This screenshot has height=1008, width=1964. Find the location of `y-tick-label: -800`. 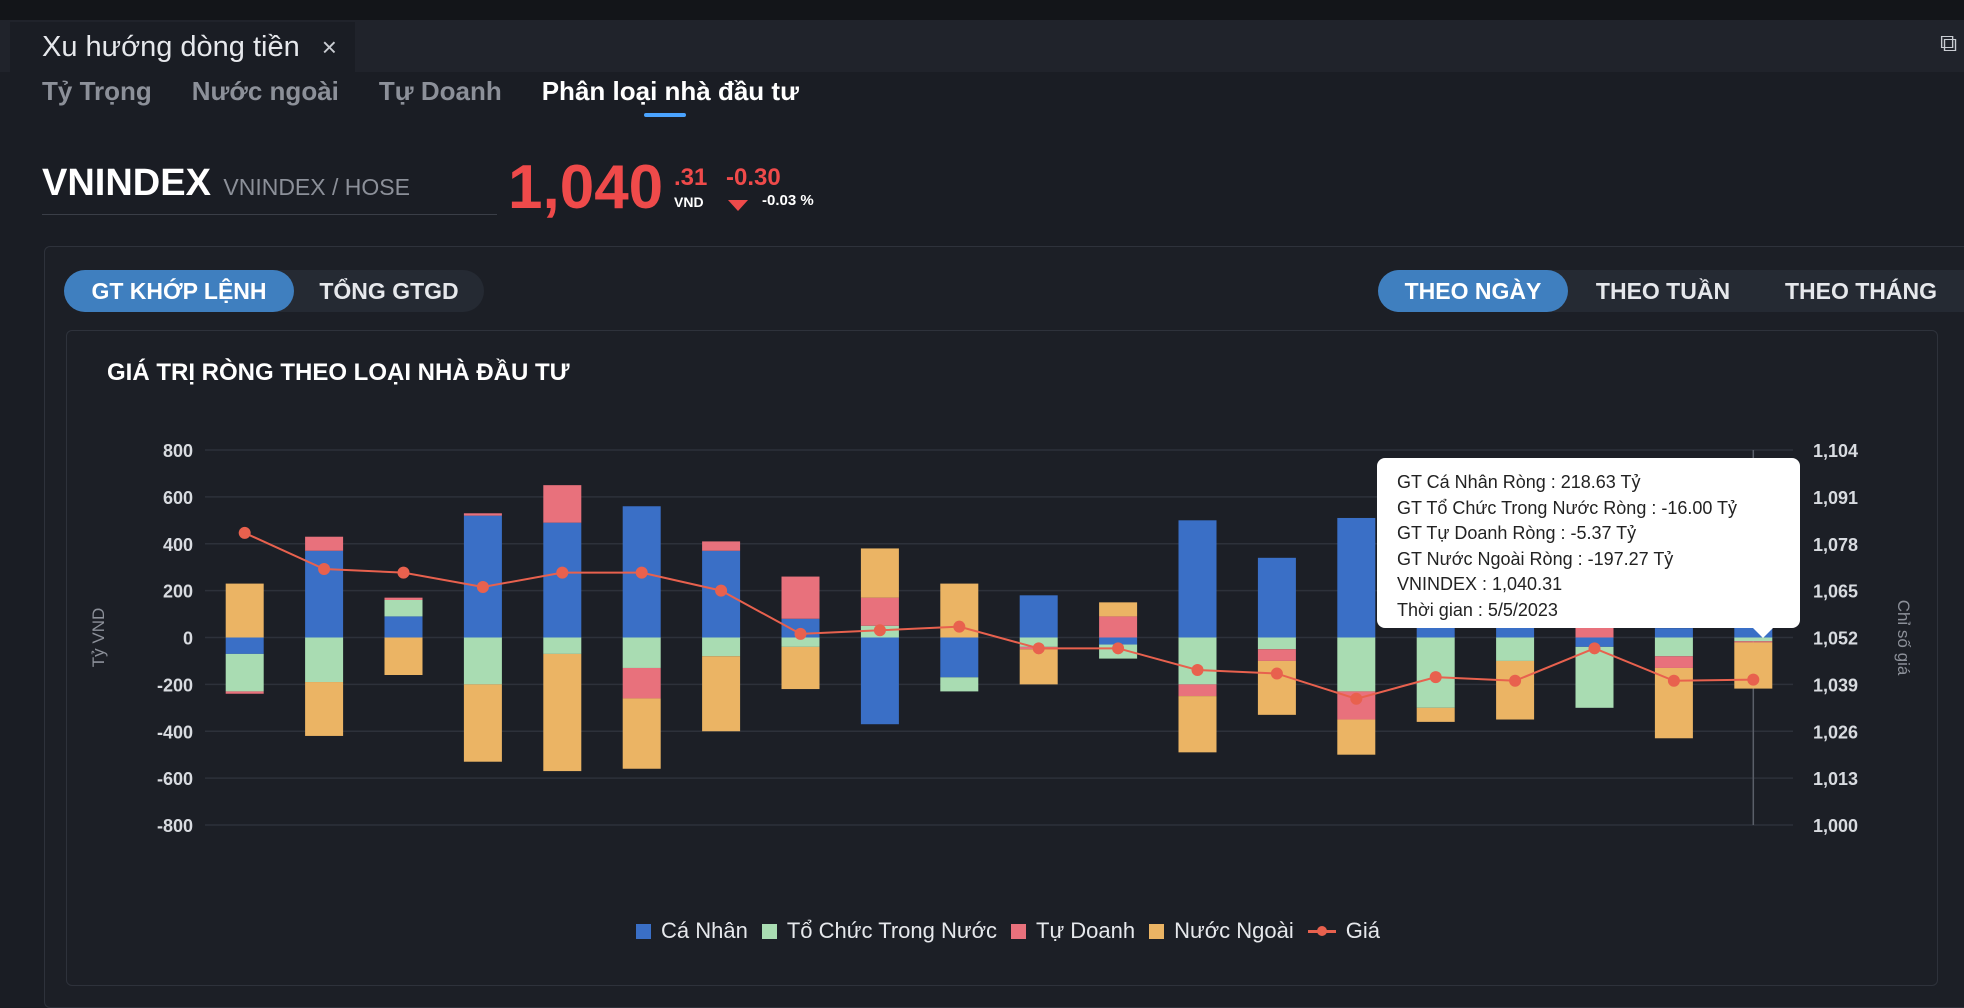

y-tick-label: -800 is located at coordinates (175, 826).